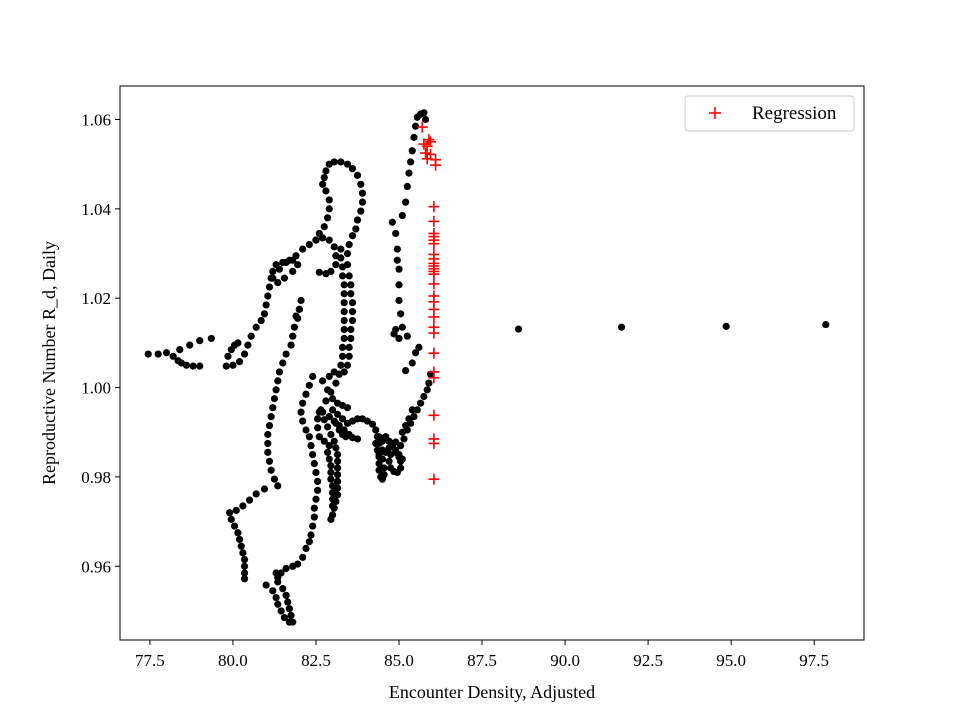  I want to click on x-tick-label: 85.0, so click(399, 660).